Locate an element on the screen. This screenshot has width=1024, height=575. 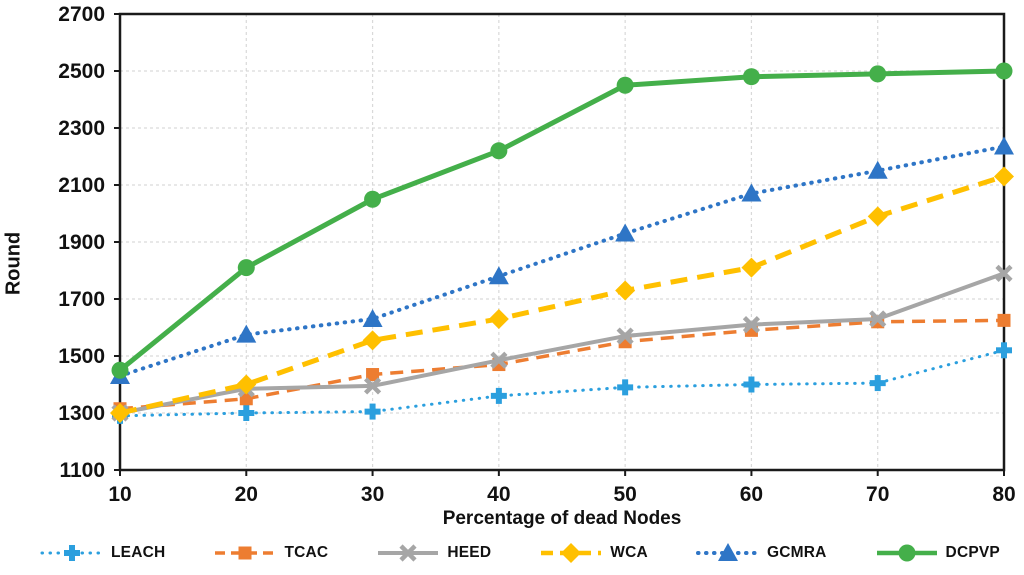
legend: LEACH TCAC HEED WCA GCMRA DCPVP is located at coordinates (520, 553).